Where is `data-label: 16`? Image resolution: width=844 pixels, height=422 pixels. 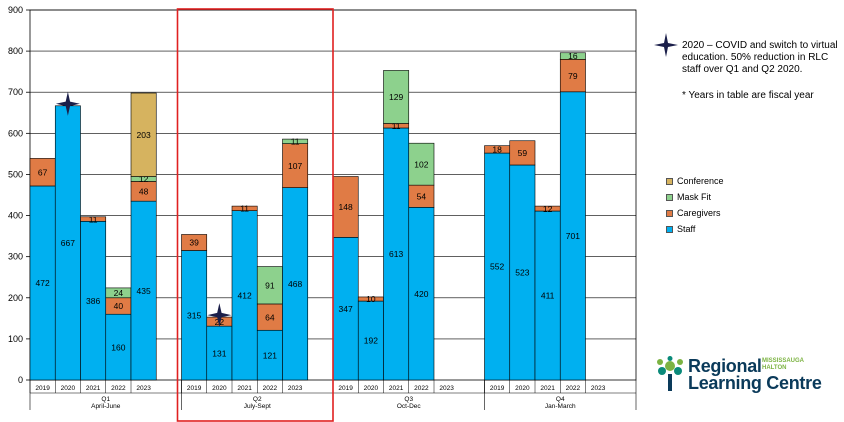 data-label: 16 is located at coordinates (573, 56).